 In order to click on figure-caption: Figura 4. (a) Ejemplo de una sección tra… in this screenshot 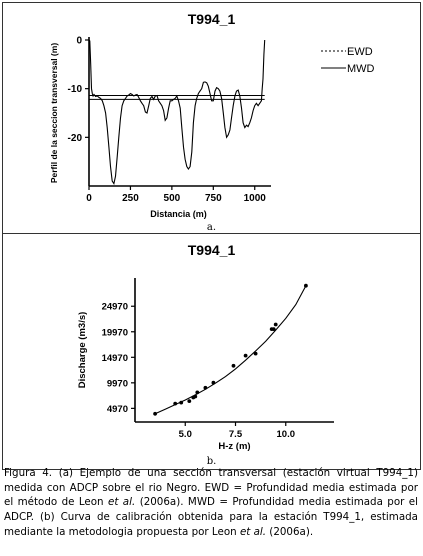, I will do `click(211, 503)`.